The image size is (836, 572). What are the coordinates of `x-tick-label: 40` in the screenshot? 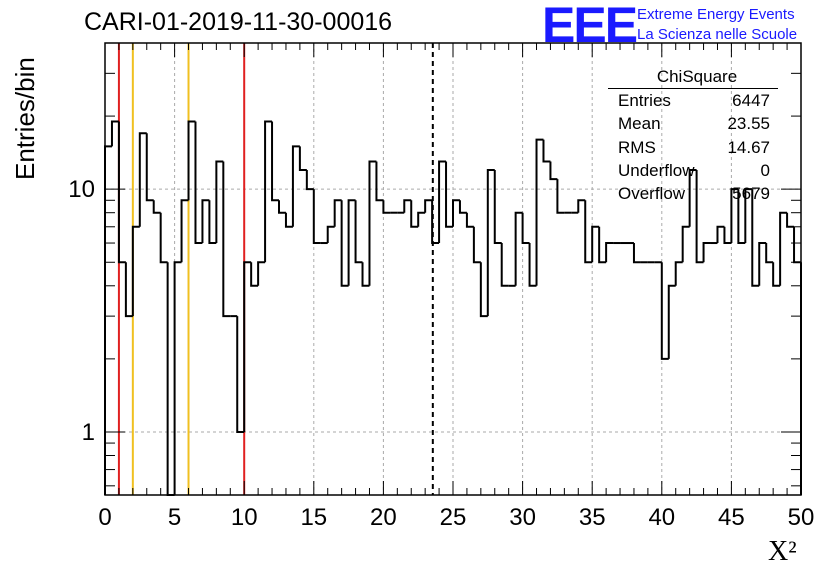 It's located at (661, 517).